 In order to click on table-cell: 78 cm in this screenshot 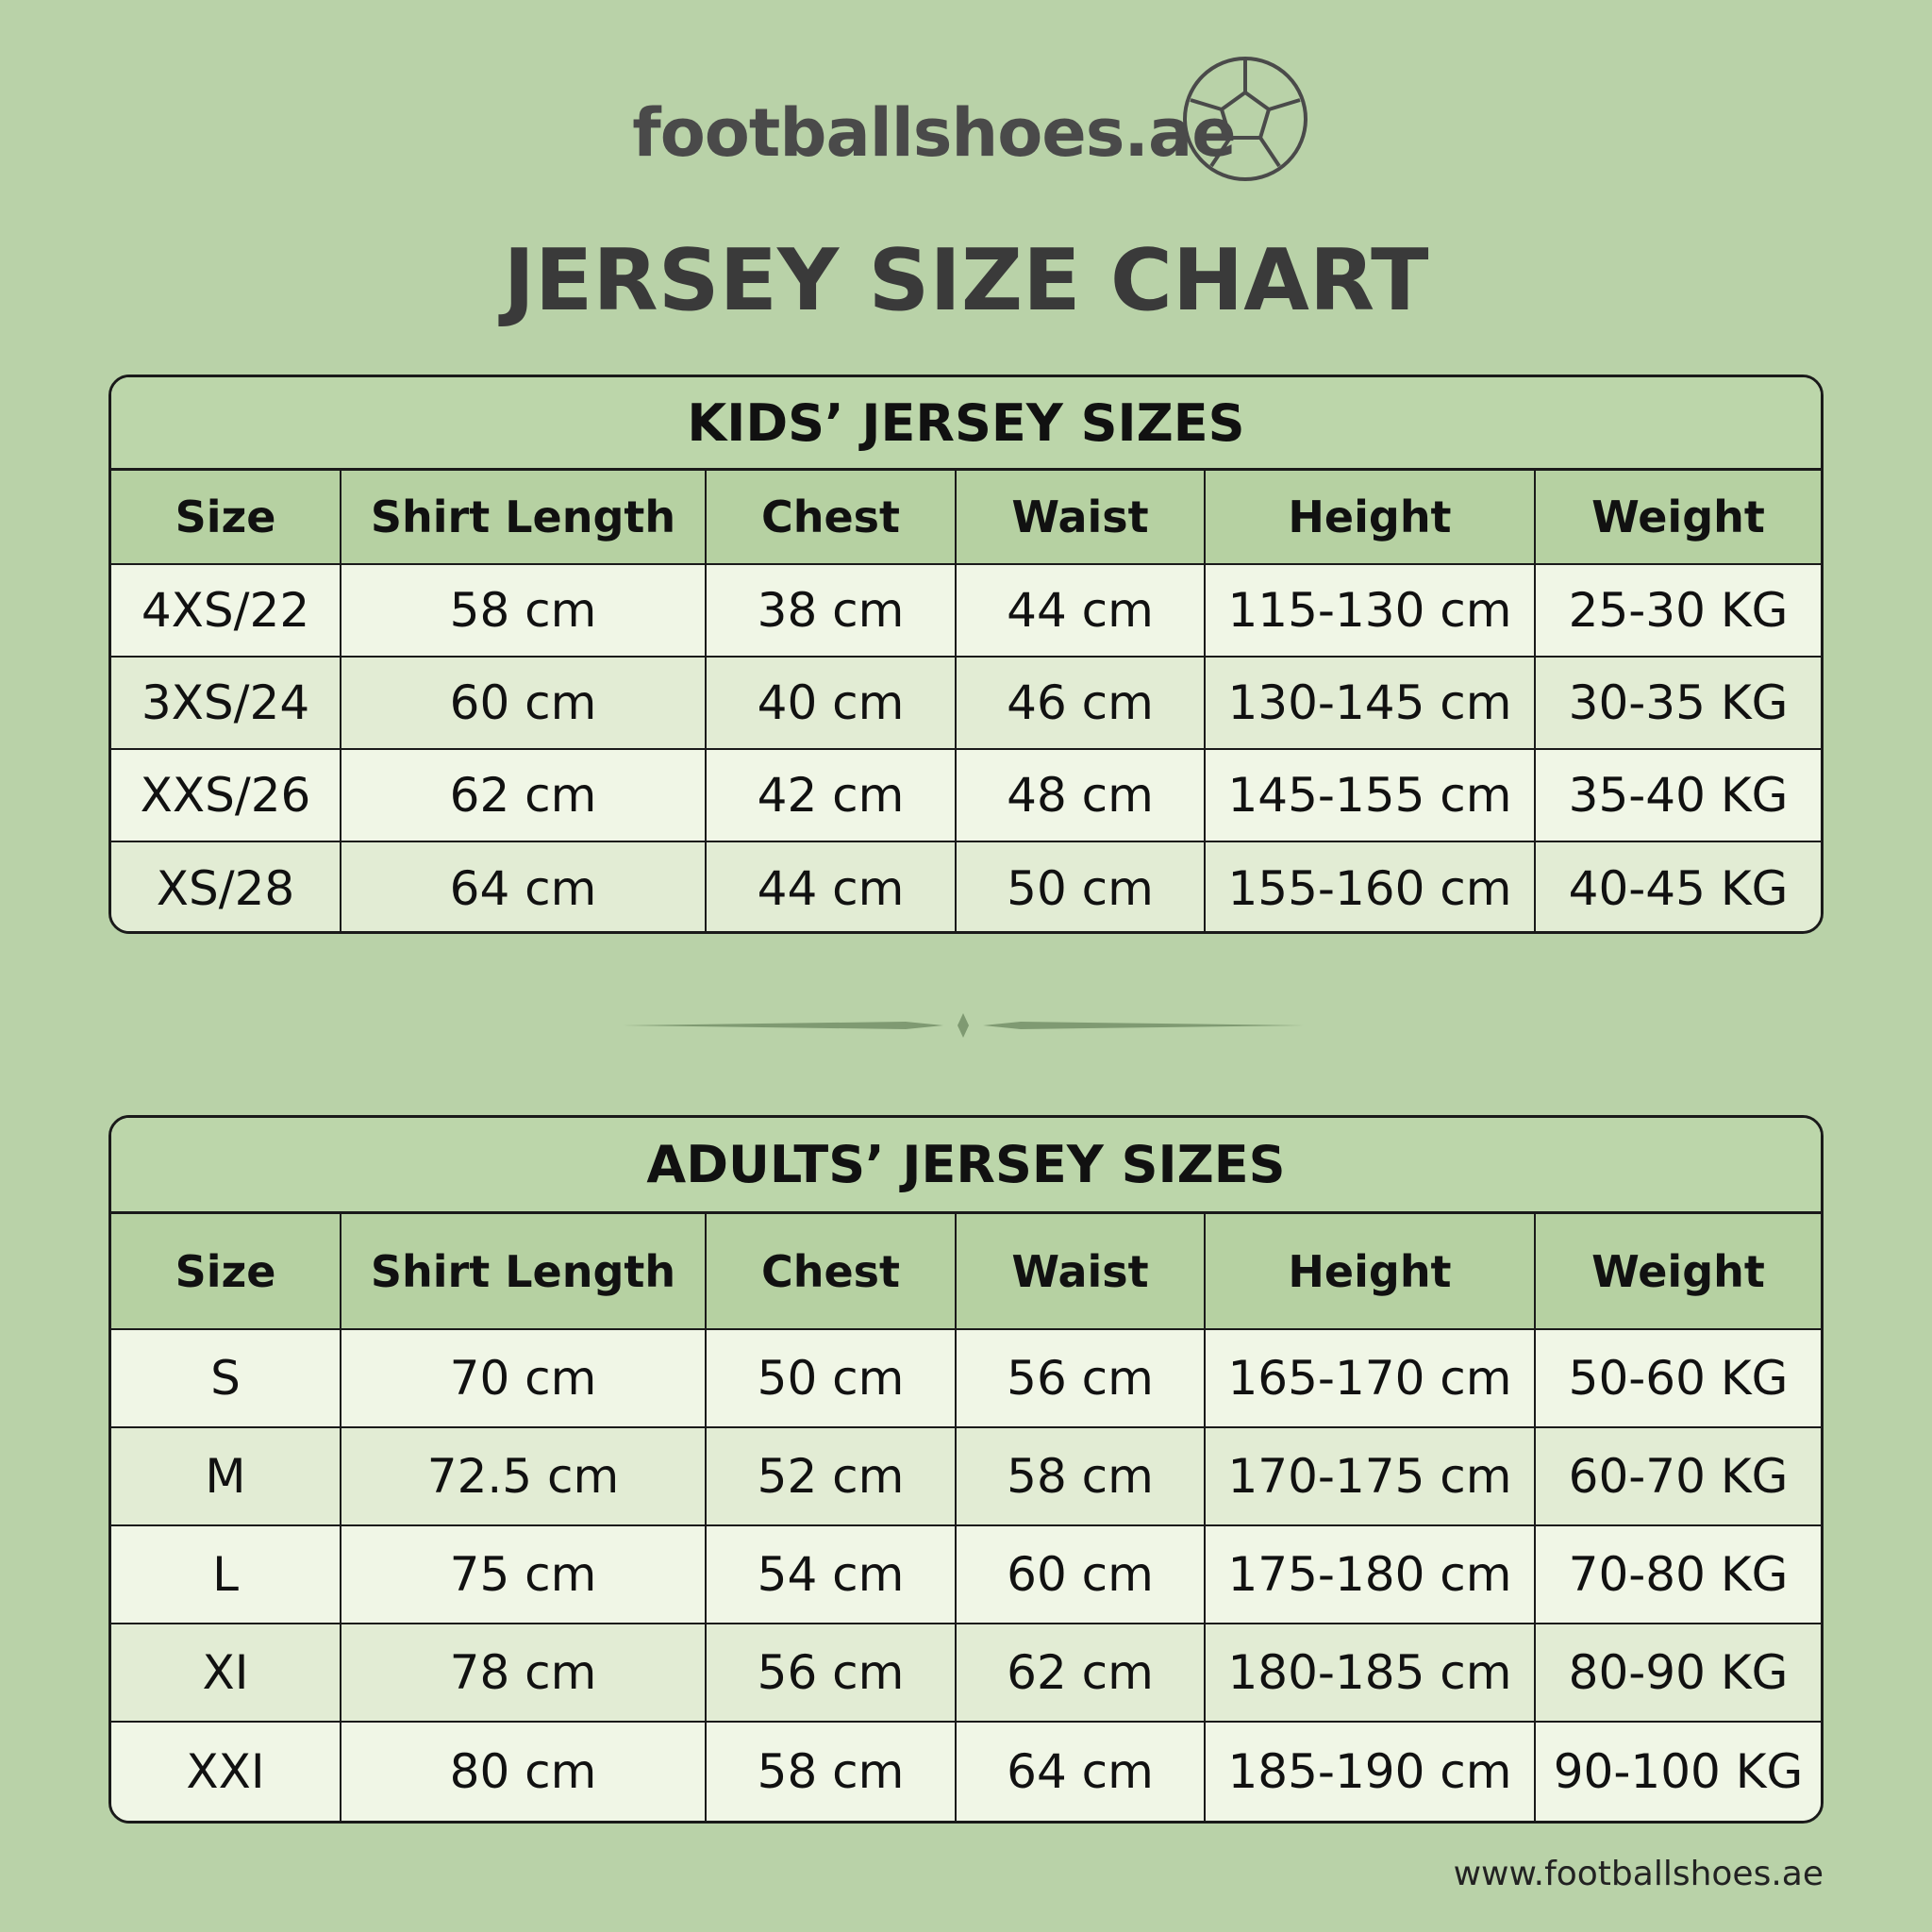, I will do `click(524, 1672)`.